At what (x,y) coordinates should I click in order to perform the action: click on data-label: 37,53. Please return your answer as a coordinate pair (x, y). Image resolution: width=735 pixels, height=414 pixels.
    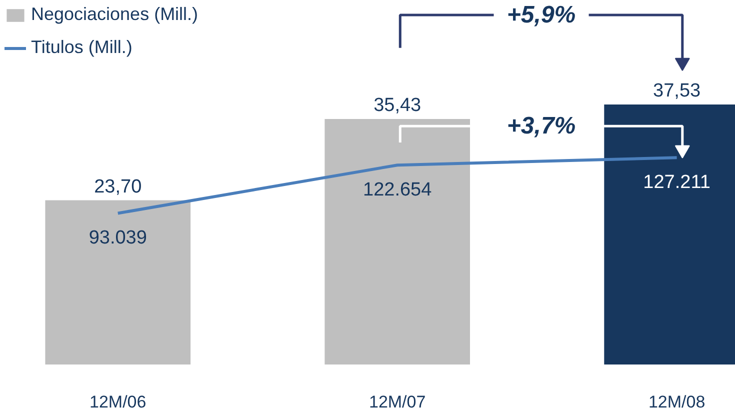
    Looking at the image, I should click on (677, 91).